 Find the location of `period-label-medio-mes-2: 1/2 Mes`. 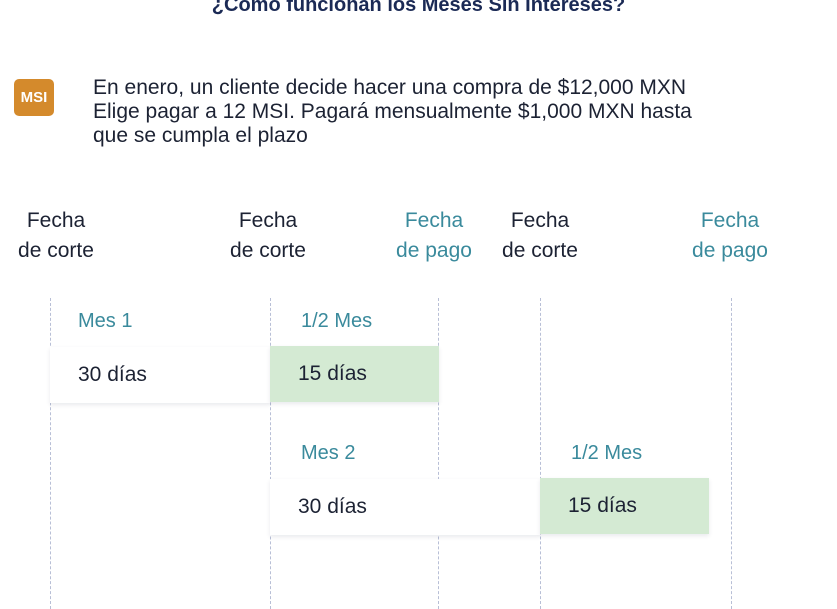

period-label-medio-mes-2: 1/2 Mes is located at coordinates (607, 453).